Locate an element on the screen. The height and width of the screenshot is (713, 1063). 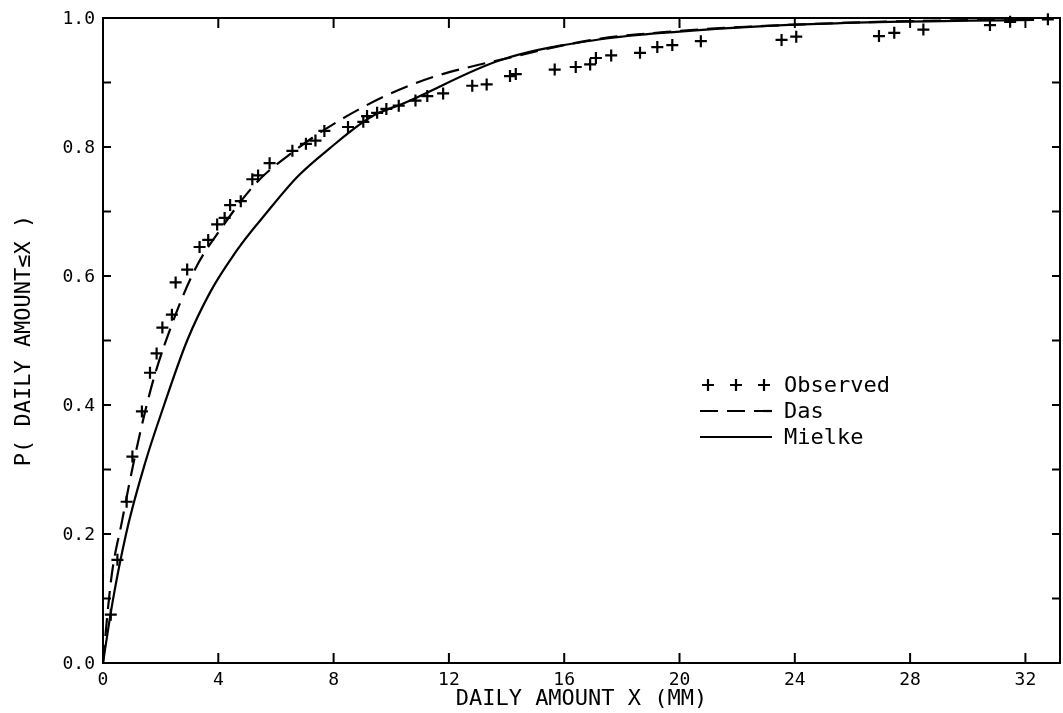
y-tick-label: 1.0 is located at coordinates (78, 17).